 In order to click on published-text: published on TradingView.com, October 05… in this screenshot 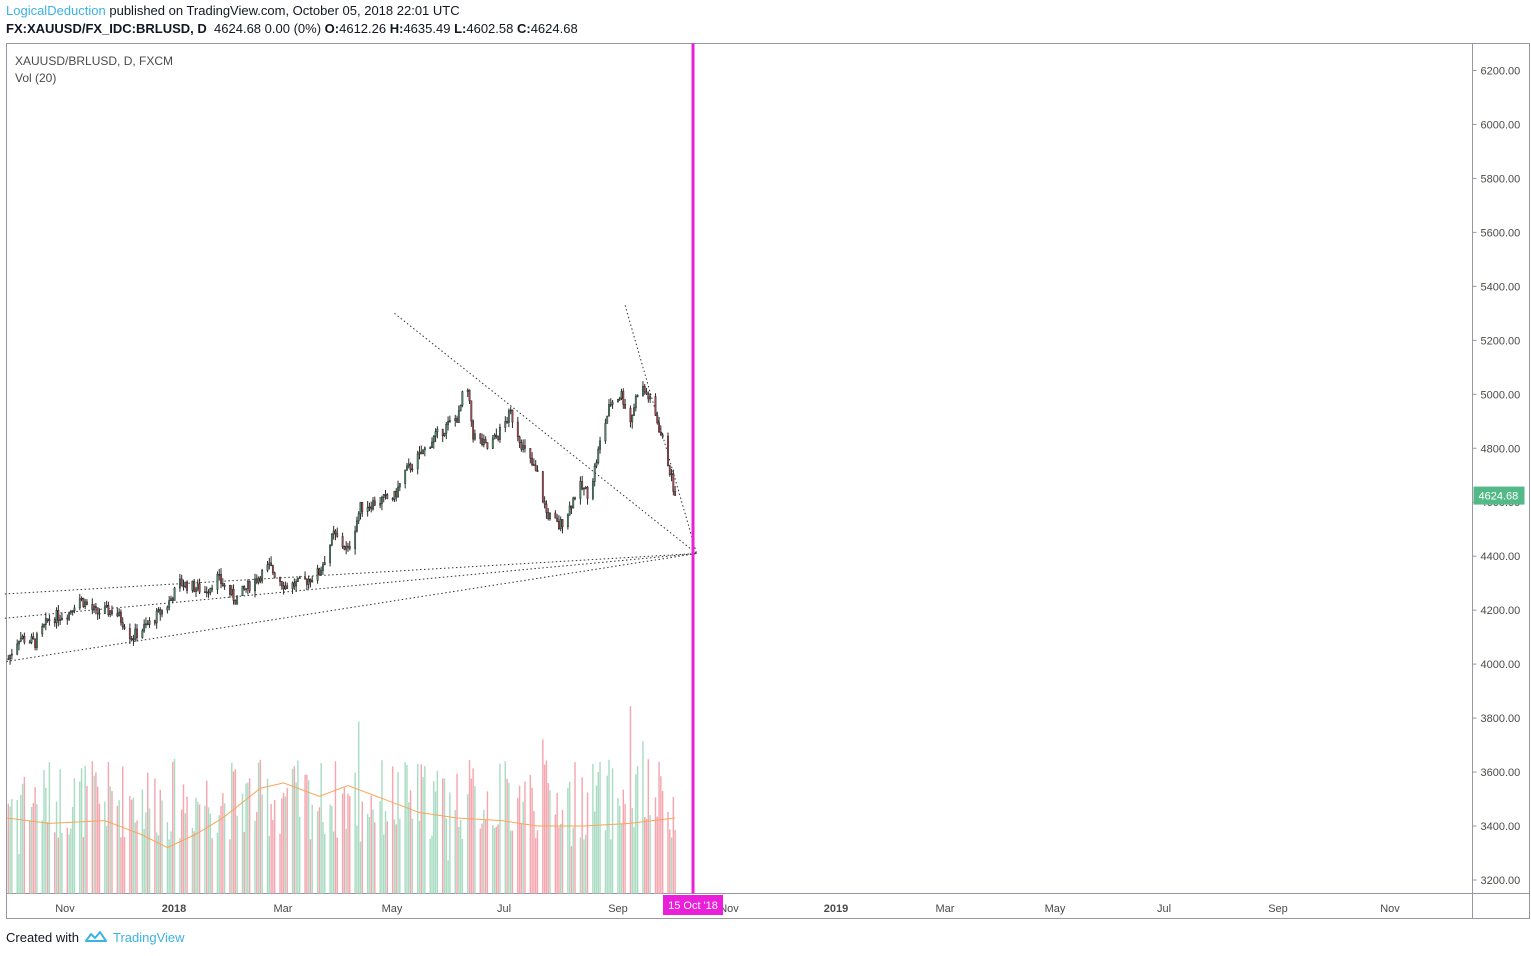, I will do `click(284, 10)`.